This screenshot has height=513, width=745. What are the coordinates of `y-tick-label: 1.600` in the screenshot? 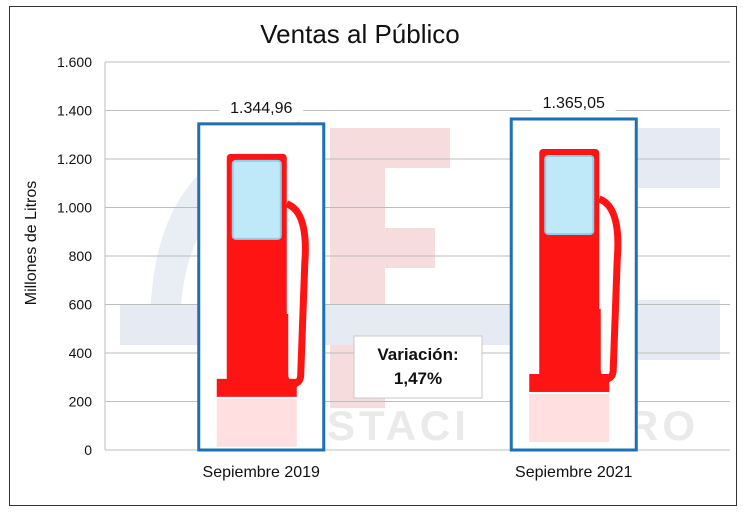 It's located at (74, 62).